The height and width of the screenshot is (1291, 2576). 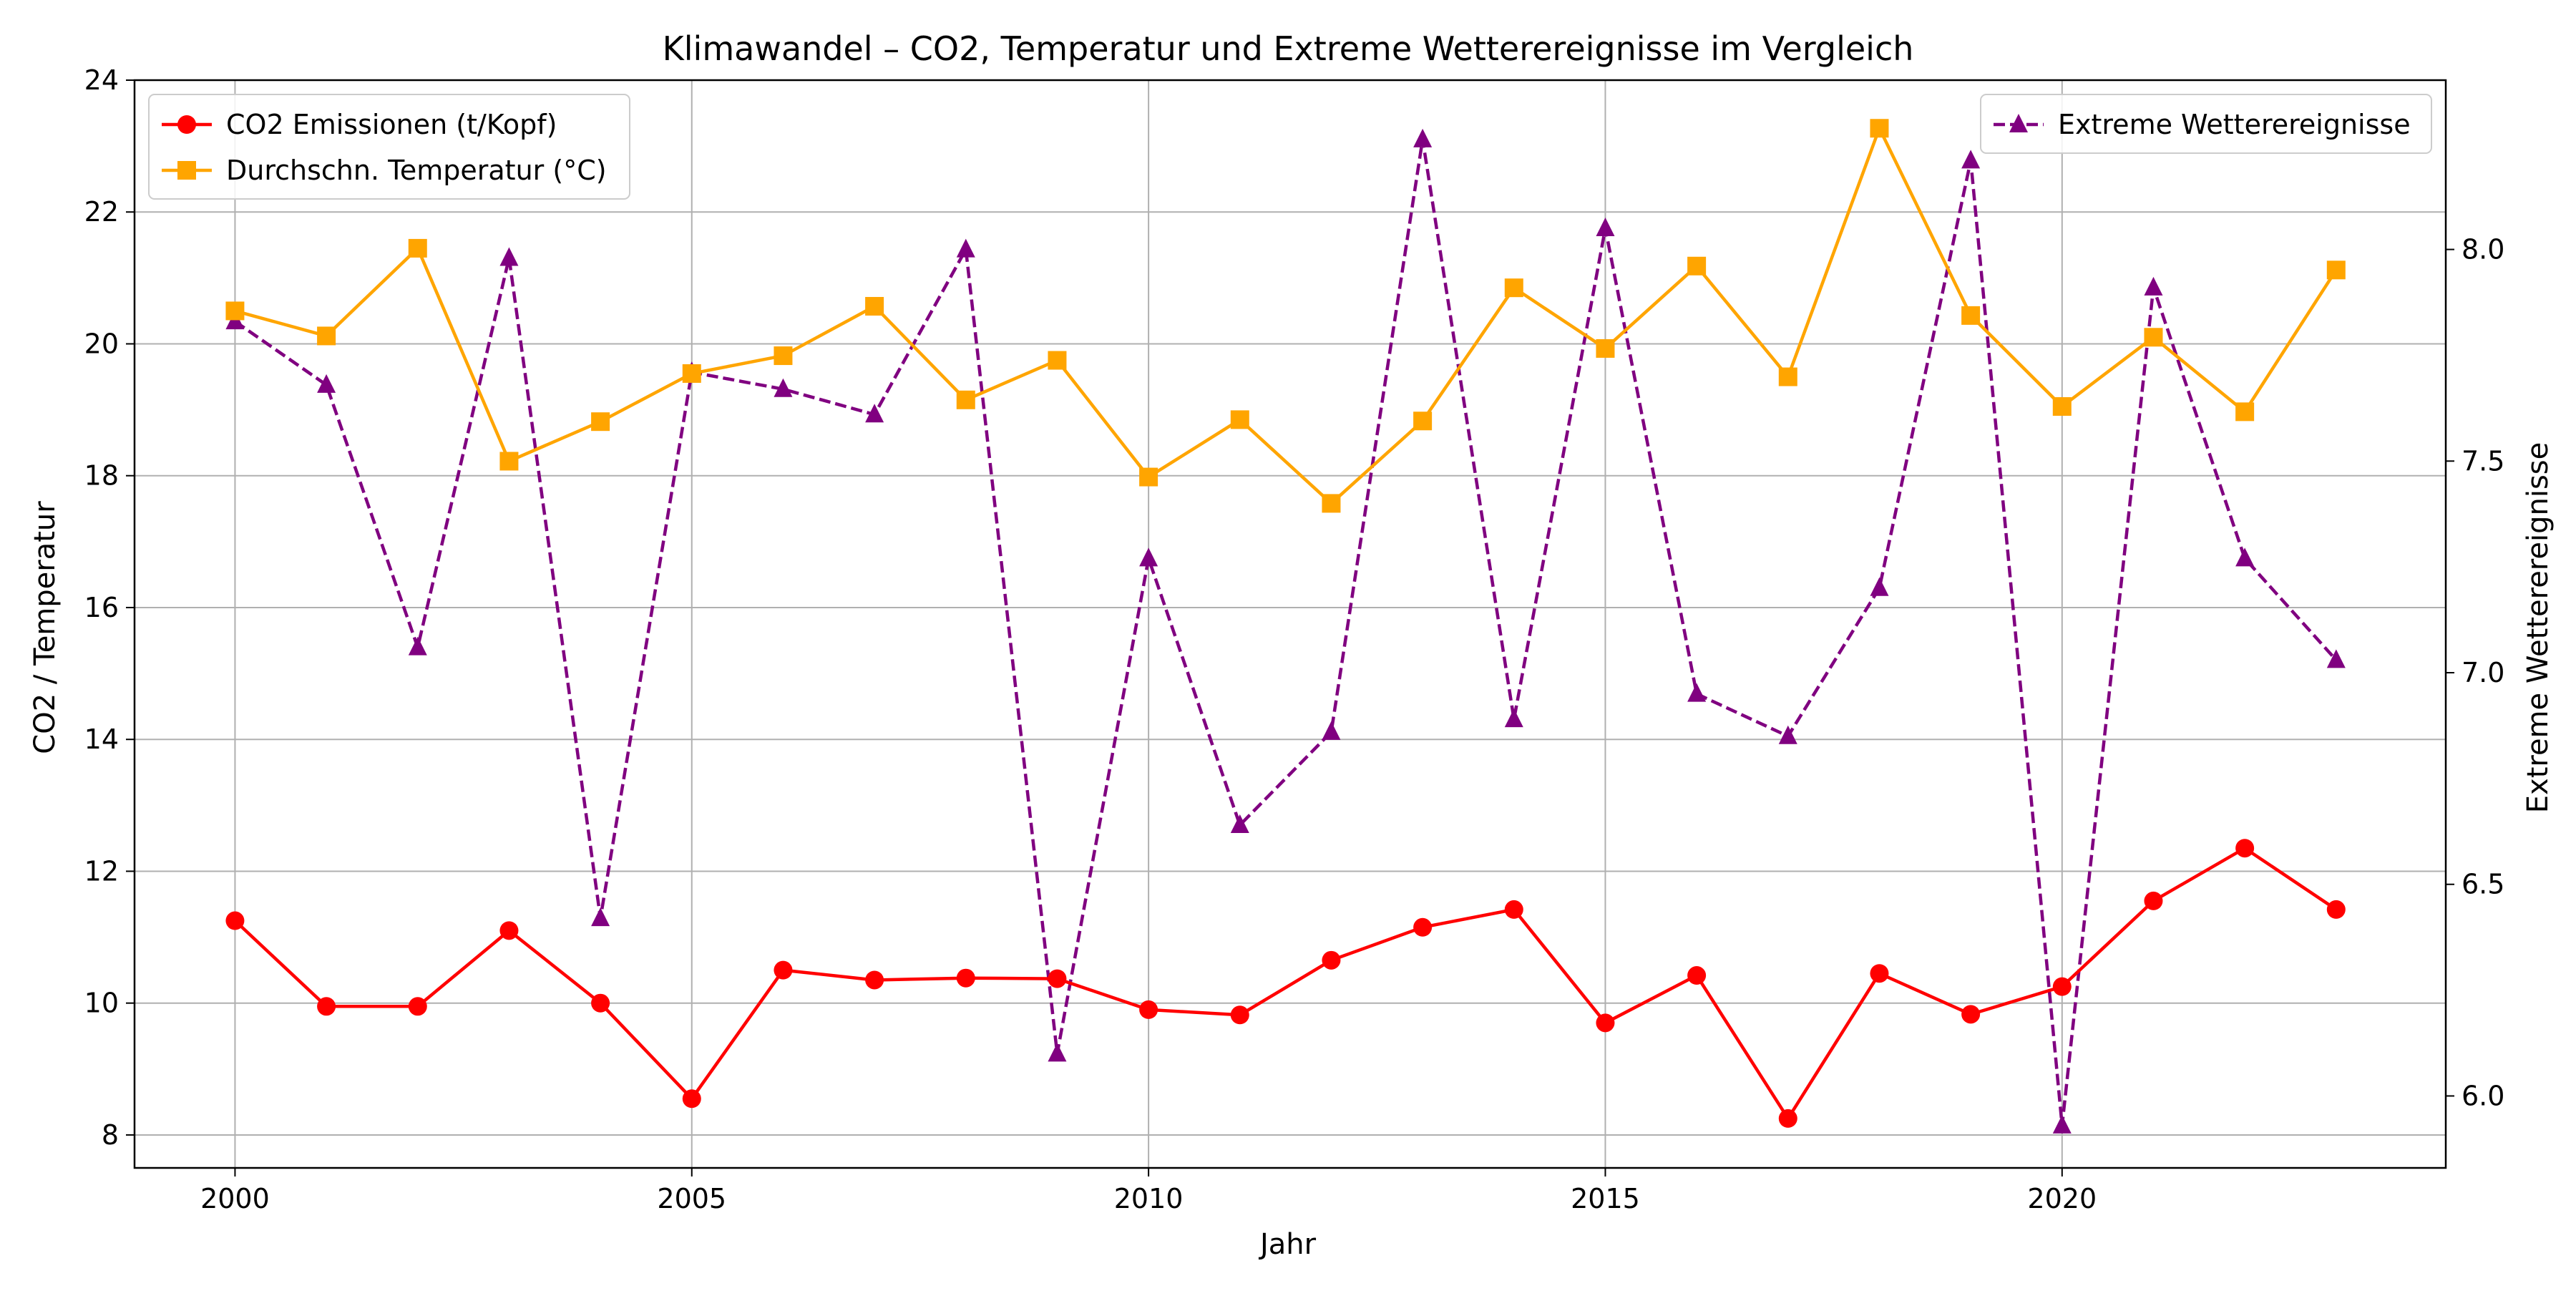 I want to click on y-tick-label-right: 6.5, so click(x=2483, y=884).